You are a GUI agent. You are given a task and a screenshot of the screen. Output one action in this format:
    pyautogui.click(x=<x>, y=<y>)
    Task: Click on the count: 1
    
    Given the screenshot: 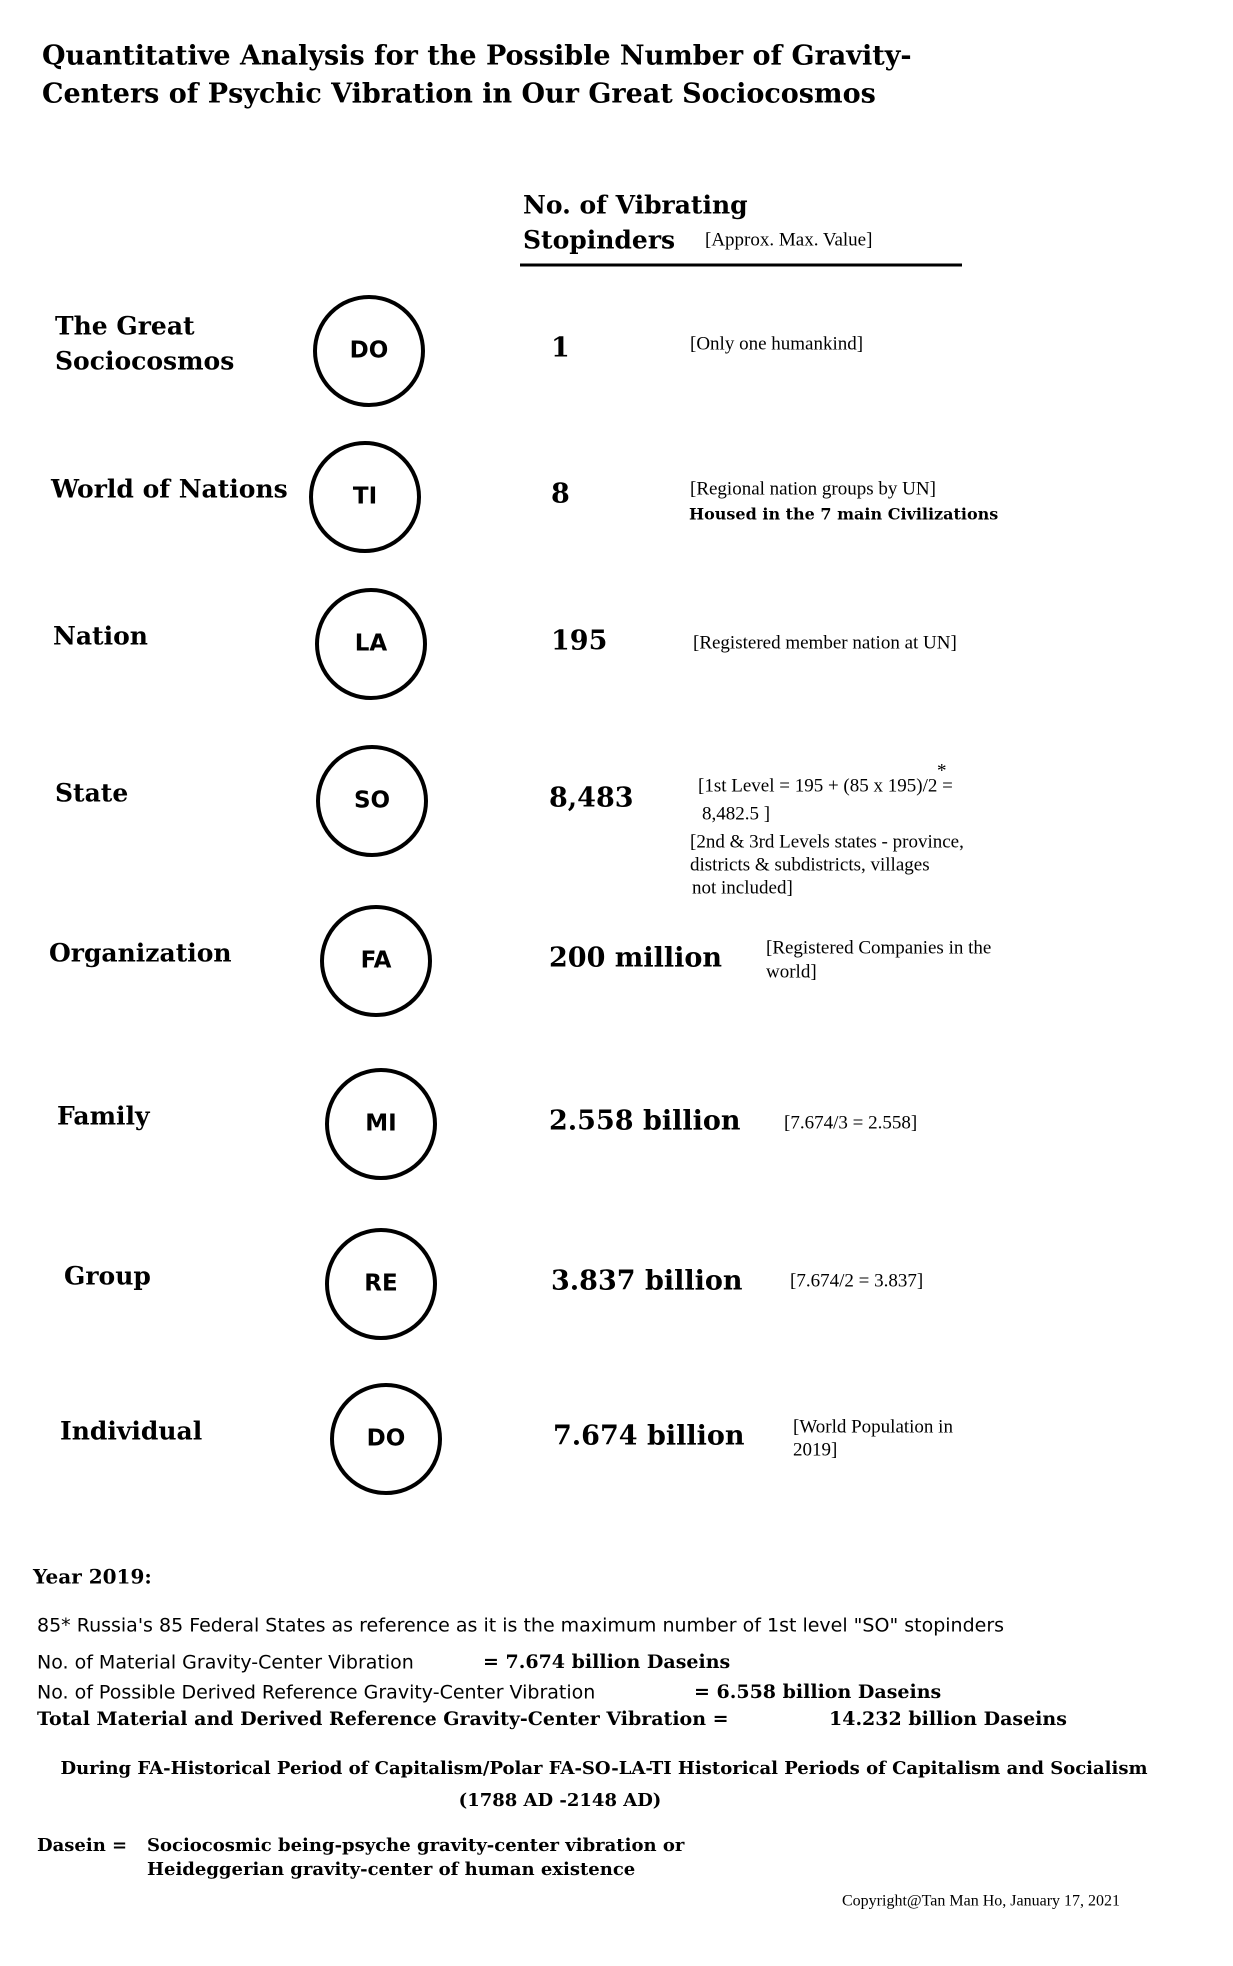 What is the action you would take?
    pyautogui.click(x=560, y=348)
    